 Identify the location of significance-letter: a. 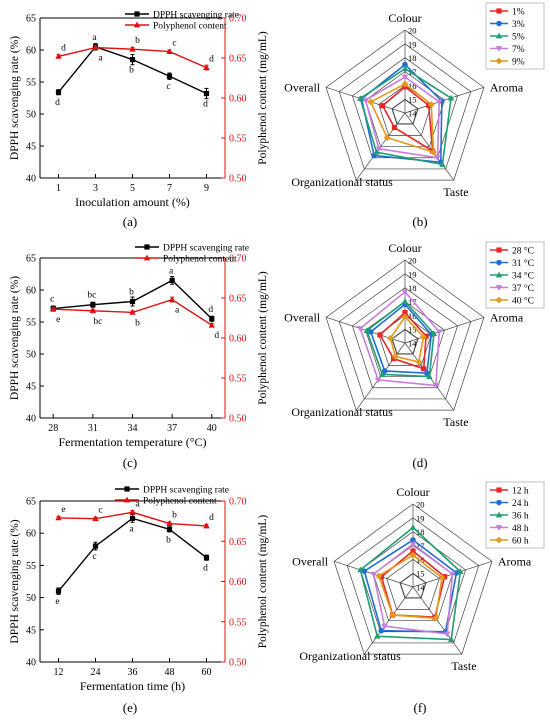
(171, 271).